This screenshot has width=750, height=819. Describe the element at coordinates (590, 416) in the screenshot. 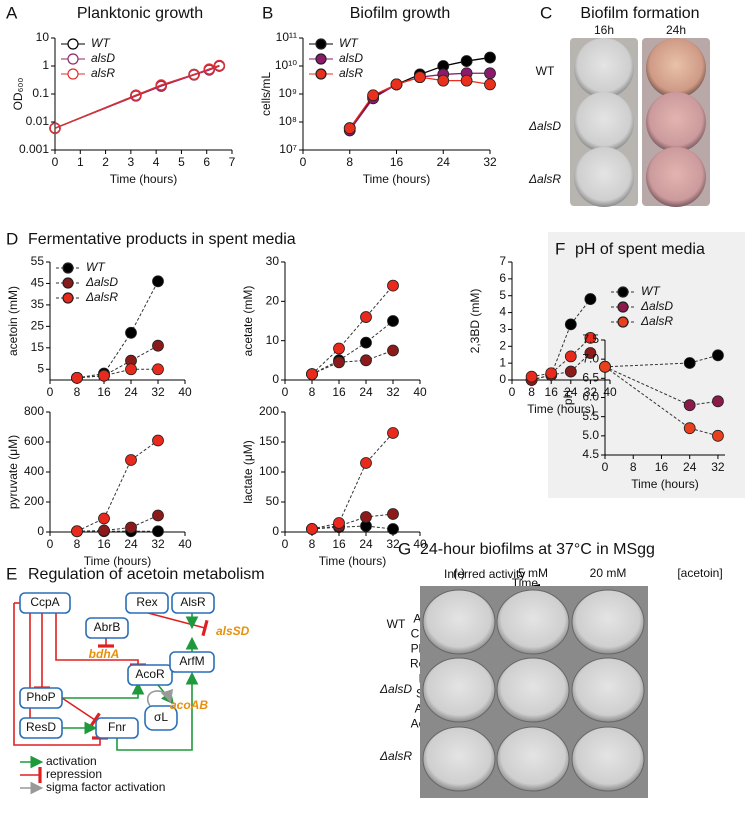

I see `y-tick-label: 5.5` at that location.